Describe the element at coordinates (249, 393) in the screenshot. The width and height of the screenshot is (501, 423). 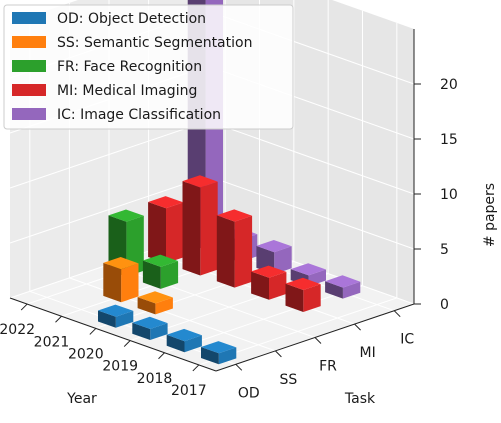
I see `task-tick-label: OD` at that location.